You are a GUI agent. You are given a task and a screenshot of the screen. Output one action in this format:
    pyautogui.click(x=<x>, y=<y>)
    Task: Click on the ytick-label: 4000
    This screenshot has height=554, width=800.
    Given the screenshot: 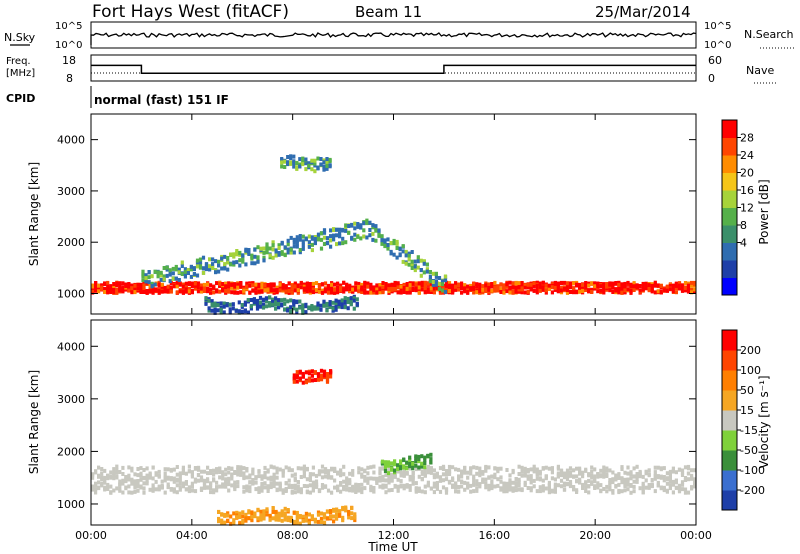 What is the action you would take?
    pyautogui.click(x=71, y=346)
    